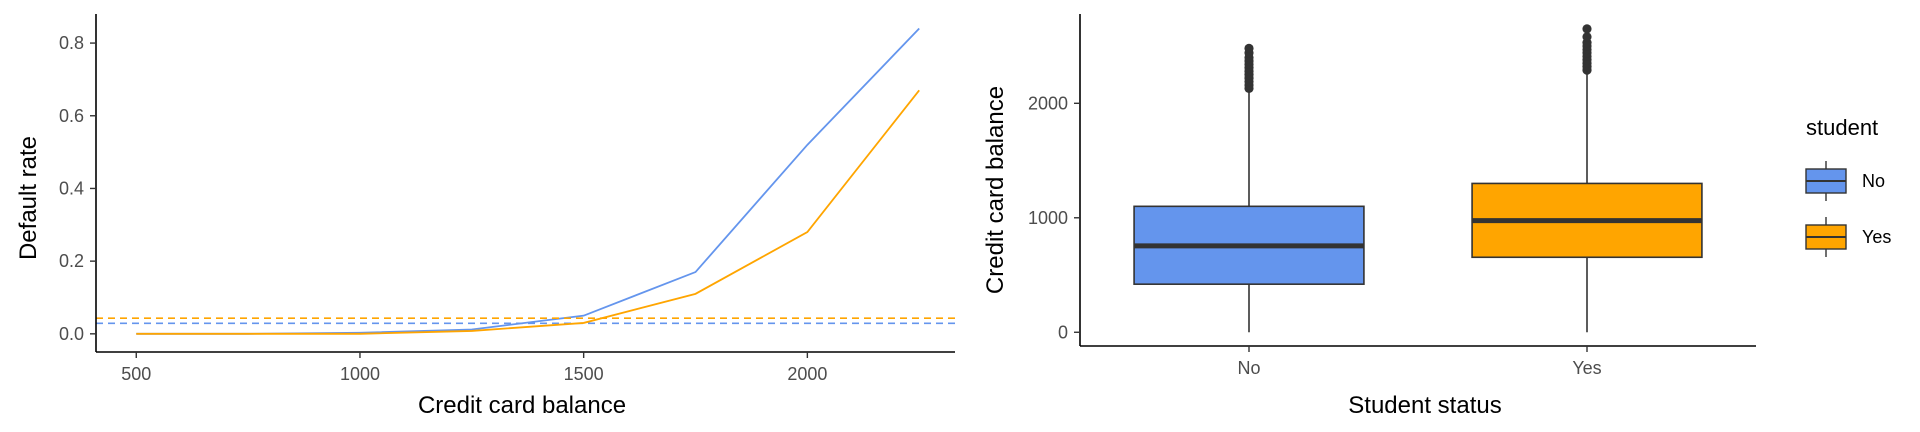 The image size is (1920, 432). I want to click on box-plot-y-tick-label: 0, so click(1063, 332).